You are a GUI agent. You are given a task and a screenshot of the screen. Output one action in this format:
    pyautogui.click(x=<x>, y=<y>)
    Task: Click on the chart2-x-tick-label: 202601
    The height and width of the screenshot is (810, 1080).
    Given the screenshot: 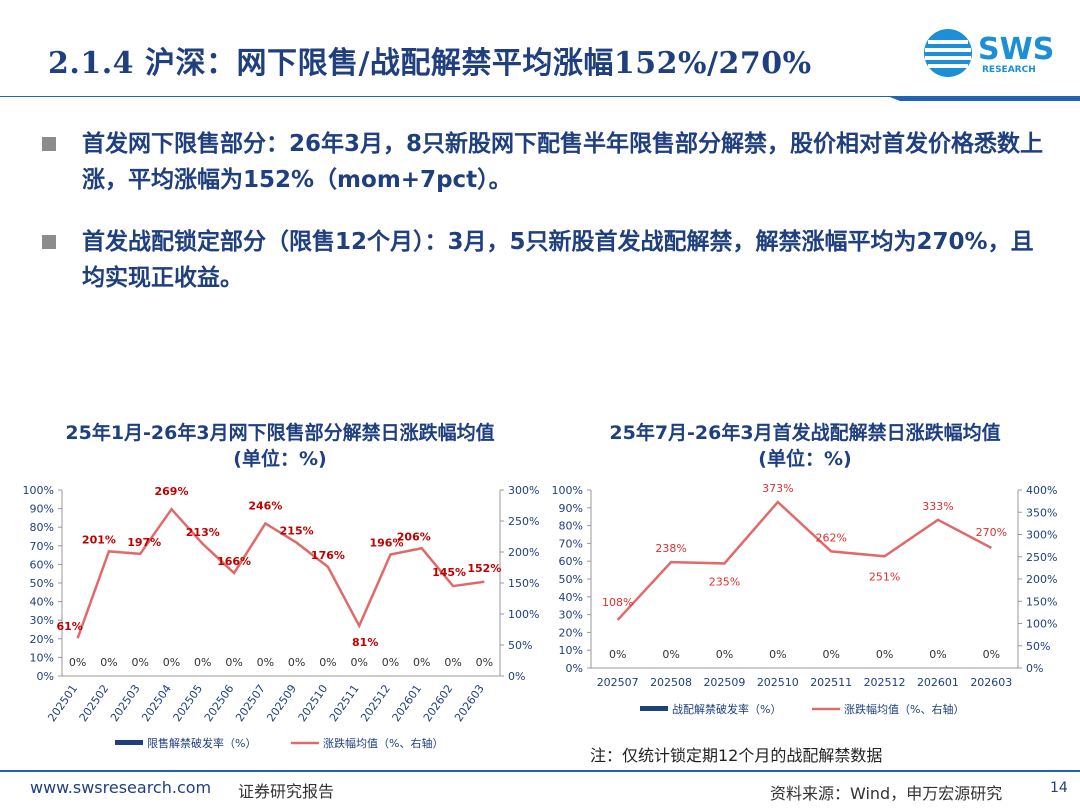 What is the action you would take?
    pyautogui.click(x=938, y=682)
    